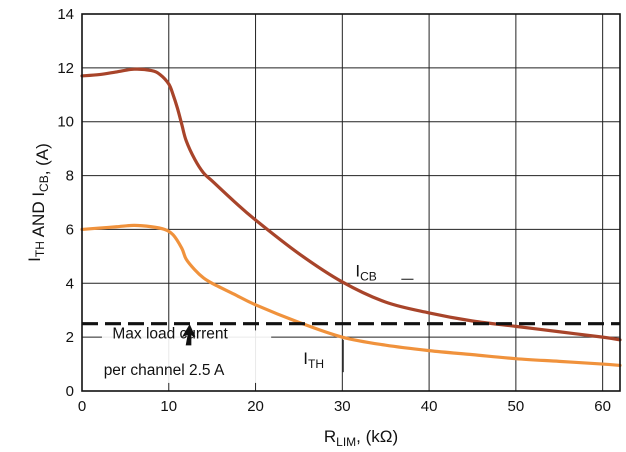  Describe the element at coordinates (516, 406) in the screenshot. I see `x-tick-label: 50` at that location.